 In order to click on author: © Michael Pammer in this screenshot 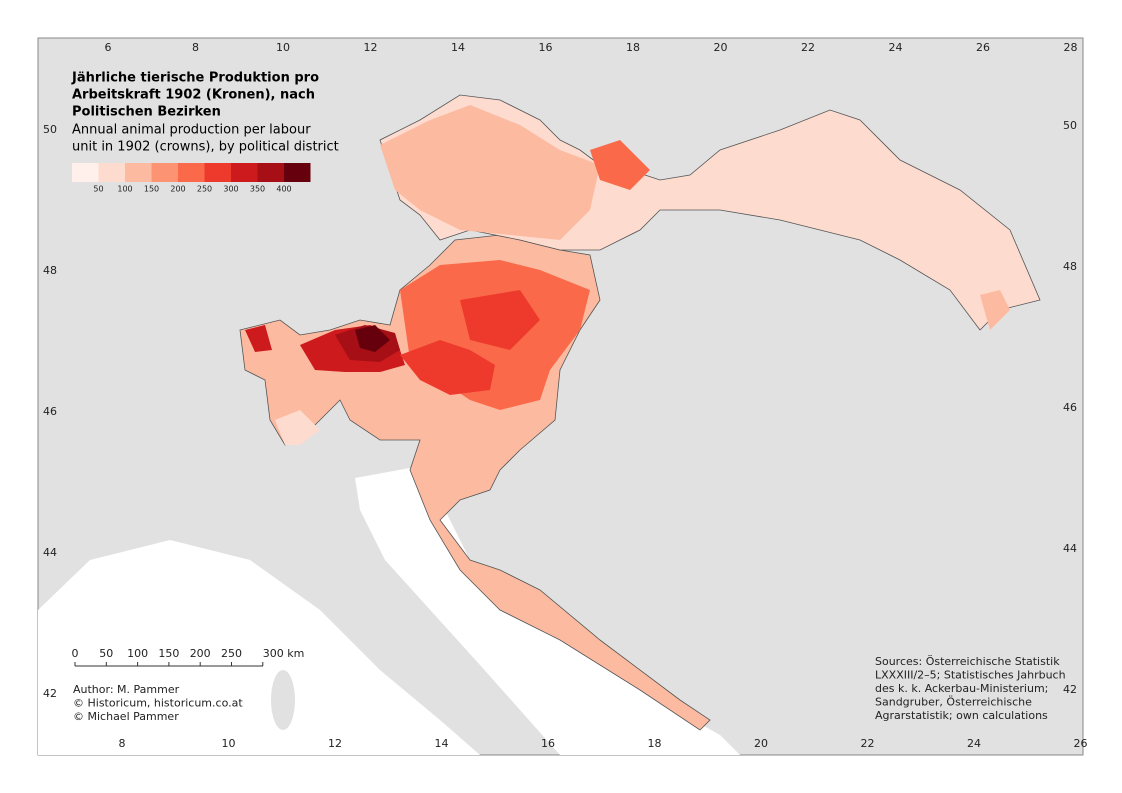, I will do `click(126, 716)`.